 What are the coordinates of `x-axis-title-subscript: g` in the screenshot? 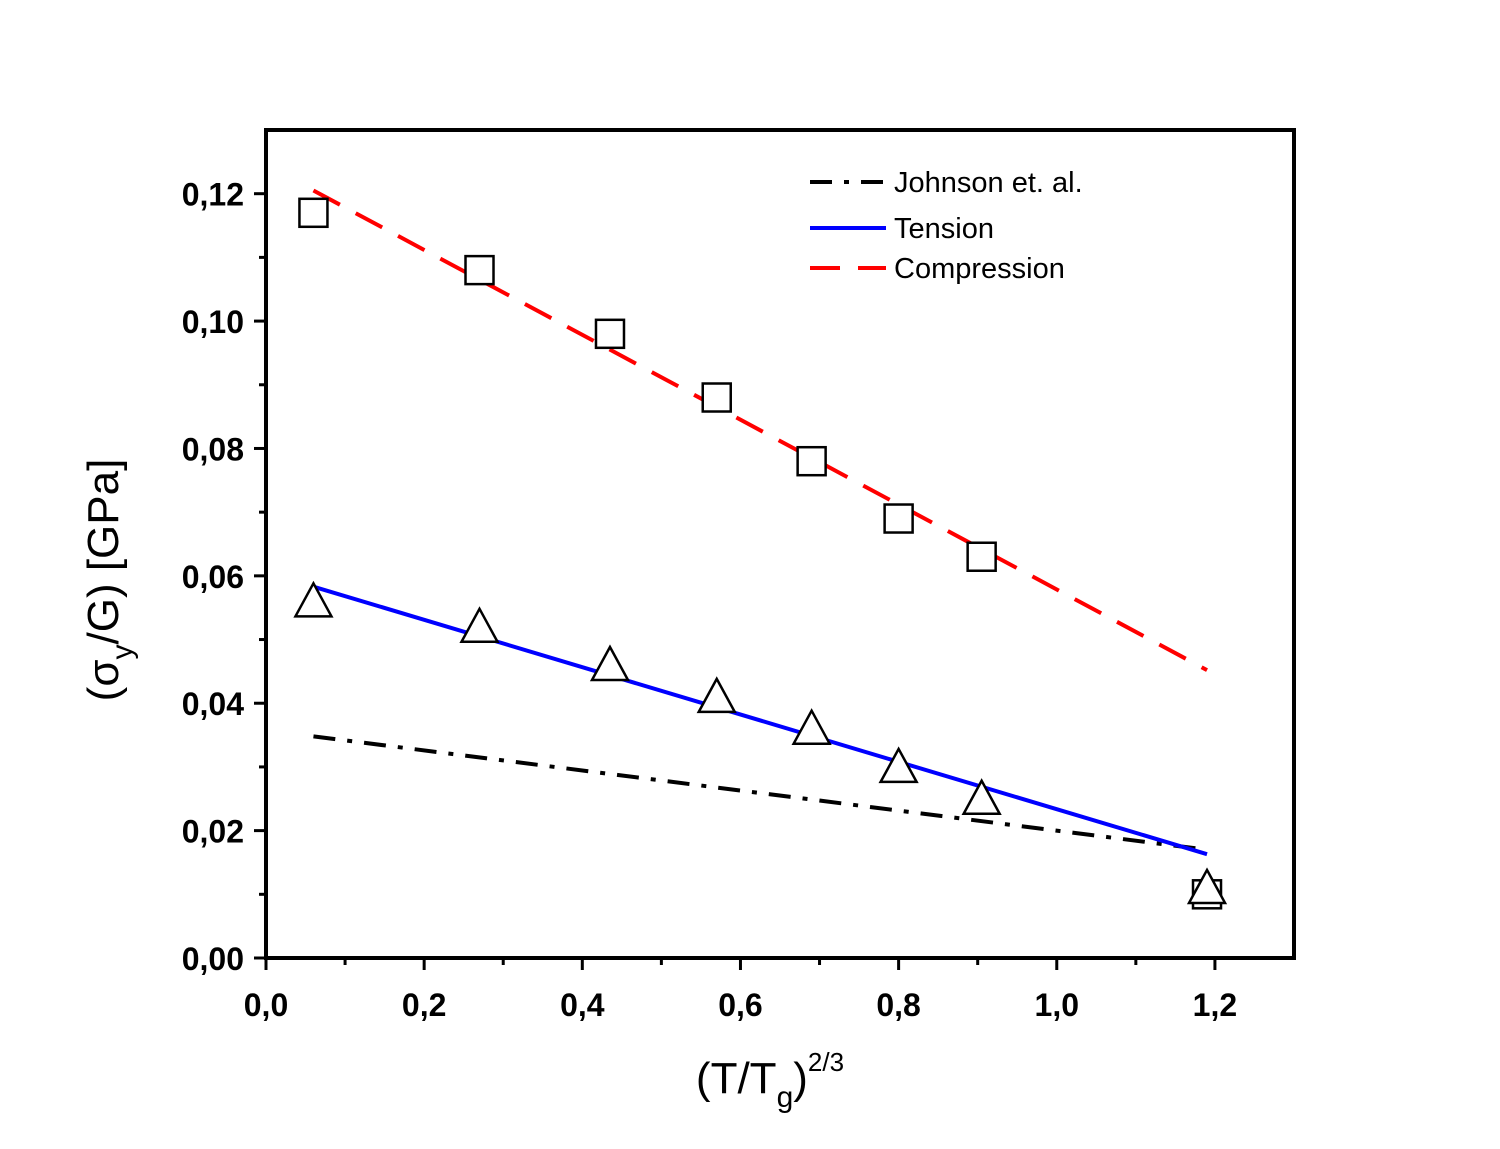 It's located at (785, 1097).